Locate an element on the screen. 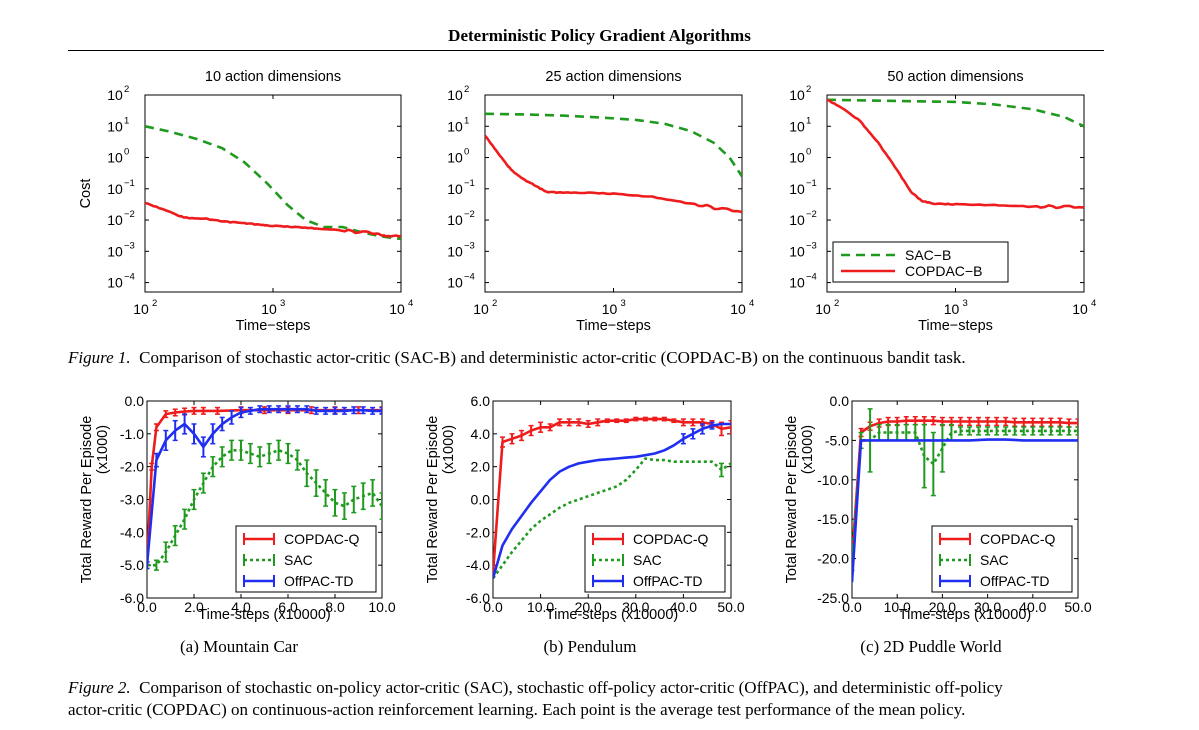 The image size is (1199, 730). legend-label: COPDAC−B is located at coordinates (943, 271).